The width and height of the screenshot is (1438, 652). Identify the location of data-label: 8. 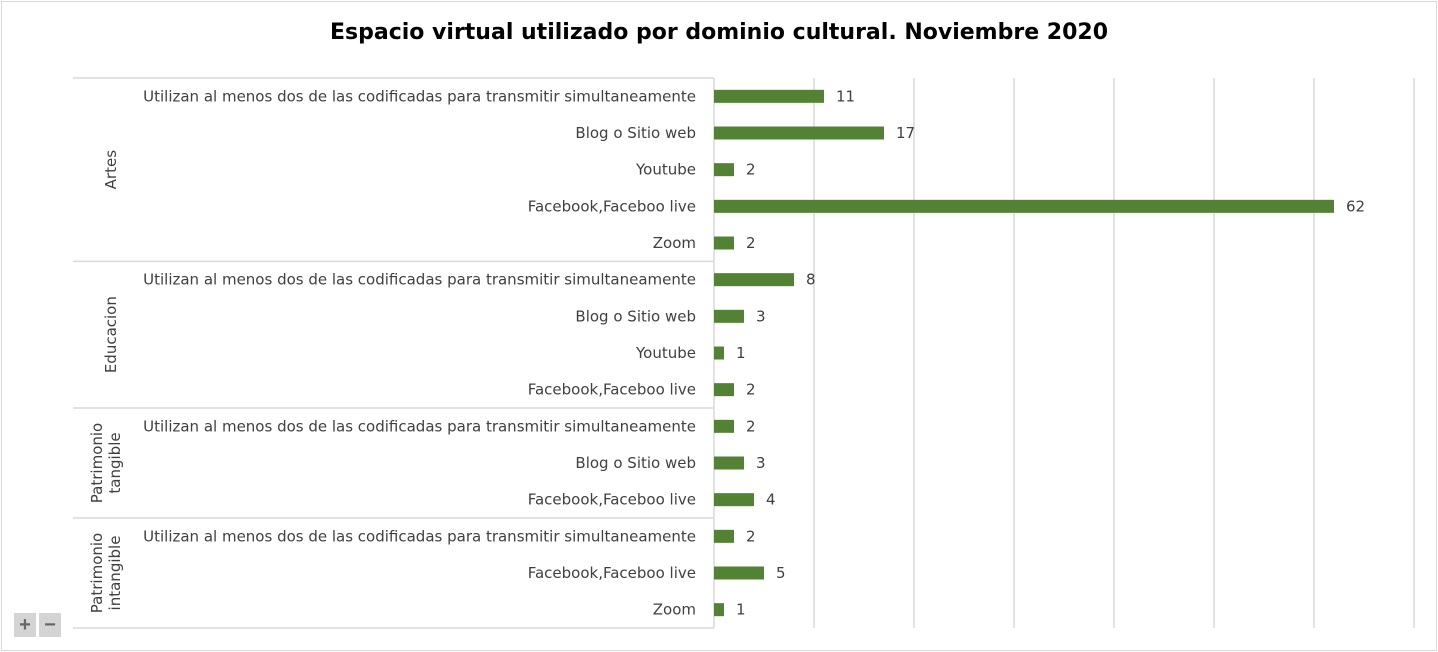
(811, 280).